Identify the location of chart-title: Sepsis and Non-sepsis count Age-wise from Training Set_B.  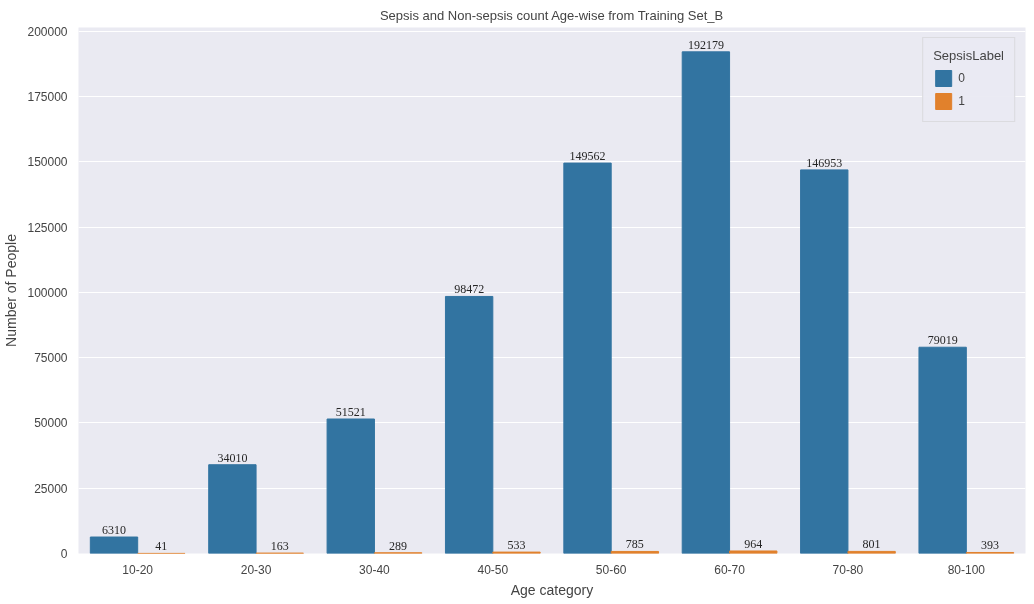
(551, 15).